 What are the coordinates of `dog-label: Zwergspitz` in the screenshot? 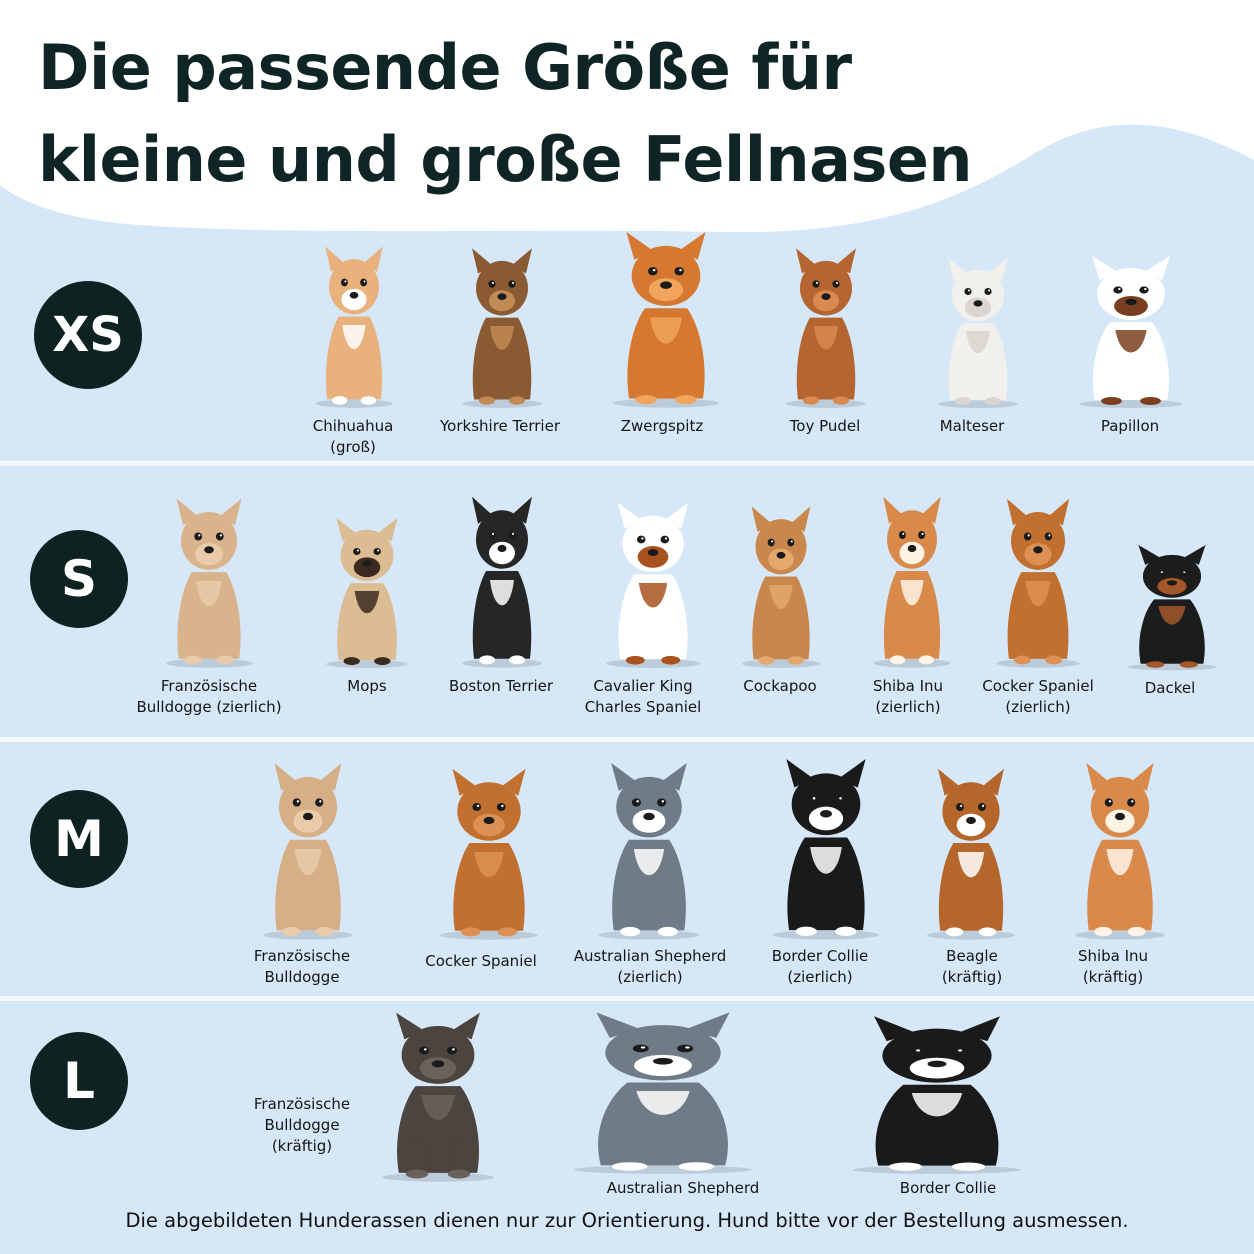 It's located at (662, 426).